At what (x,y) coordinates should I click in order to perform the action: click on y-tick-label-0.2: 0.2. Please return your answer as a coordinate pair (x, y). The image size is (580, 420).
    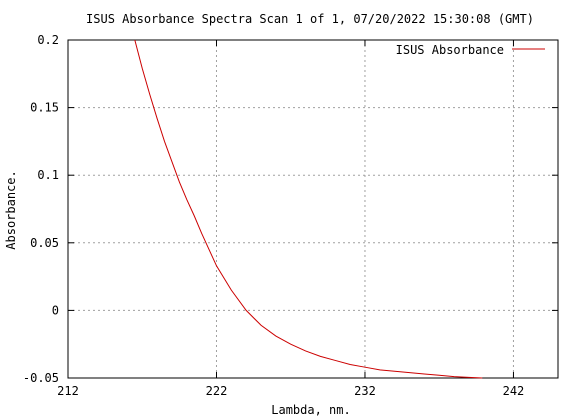
    Looking at the image, I should click on (48, 40).